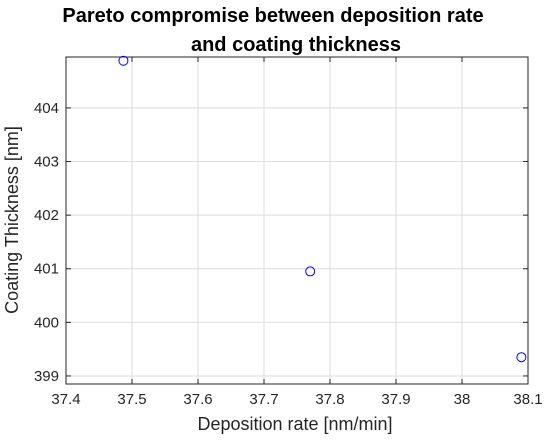 This screenshot has height=440, width=550. I want to click on x-tick-label: 37.8, so click(329, 399).